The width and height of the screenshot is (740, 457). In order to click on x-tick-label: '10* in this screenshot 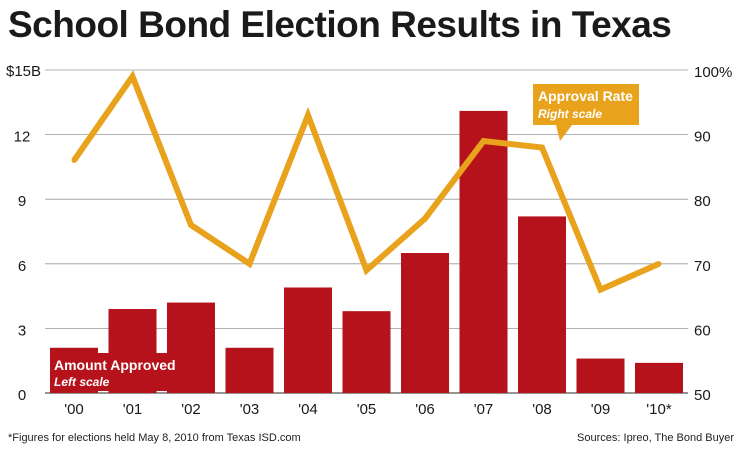, I will do `click(659, 409)`.